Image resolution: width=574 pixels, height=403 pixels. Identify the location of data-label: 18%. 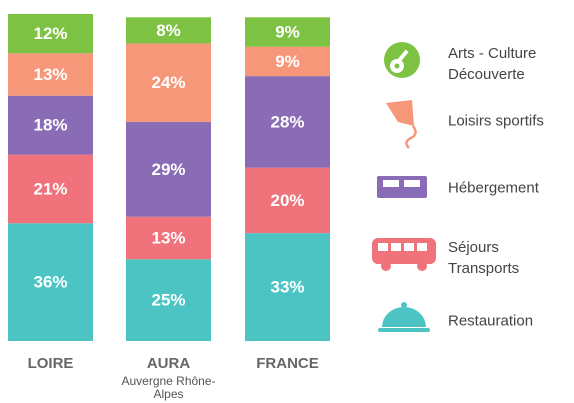
(50, 125).